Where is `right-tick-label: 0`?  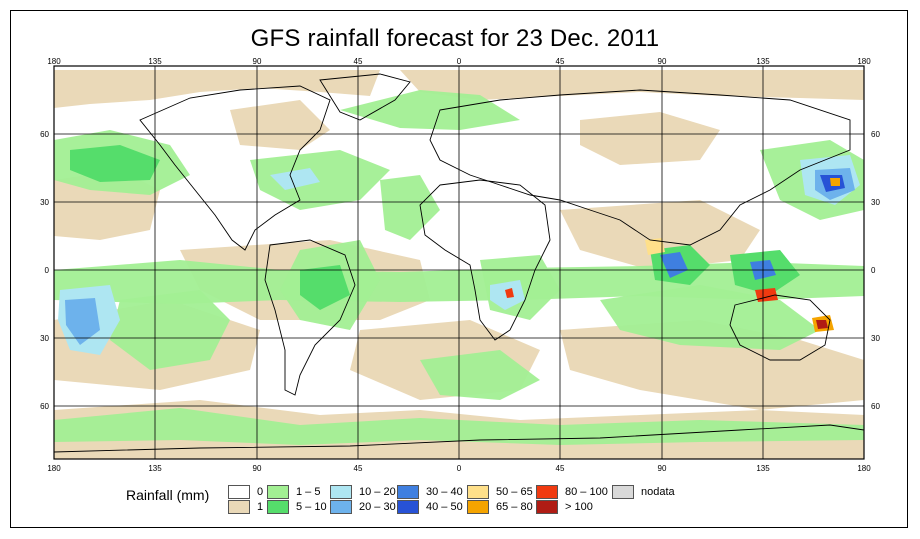
right-tick-label: 0 is located at coordinates (873, 270).